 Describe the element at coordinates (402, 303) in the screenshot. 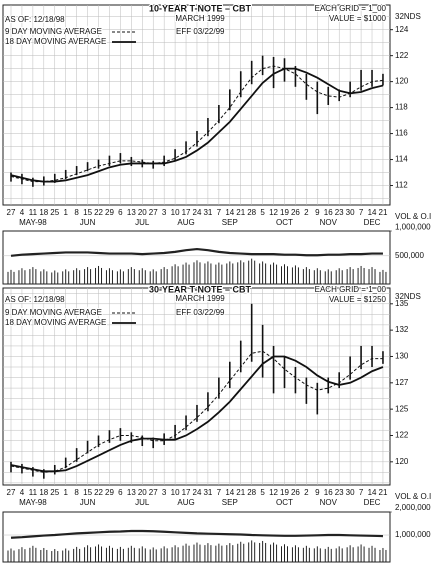

I see `y-tick-label: 135` at that location.